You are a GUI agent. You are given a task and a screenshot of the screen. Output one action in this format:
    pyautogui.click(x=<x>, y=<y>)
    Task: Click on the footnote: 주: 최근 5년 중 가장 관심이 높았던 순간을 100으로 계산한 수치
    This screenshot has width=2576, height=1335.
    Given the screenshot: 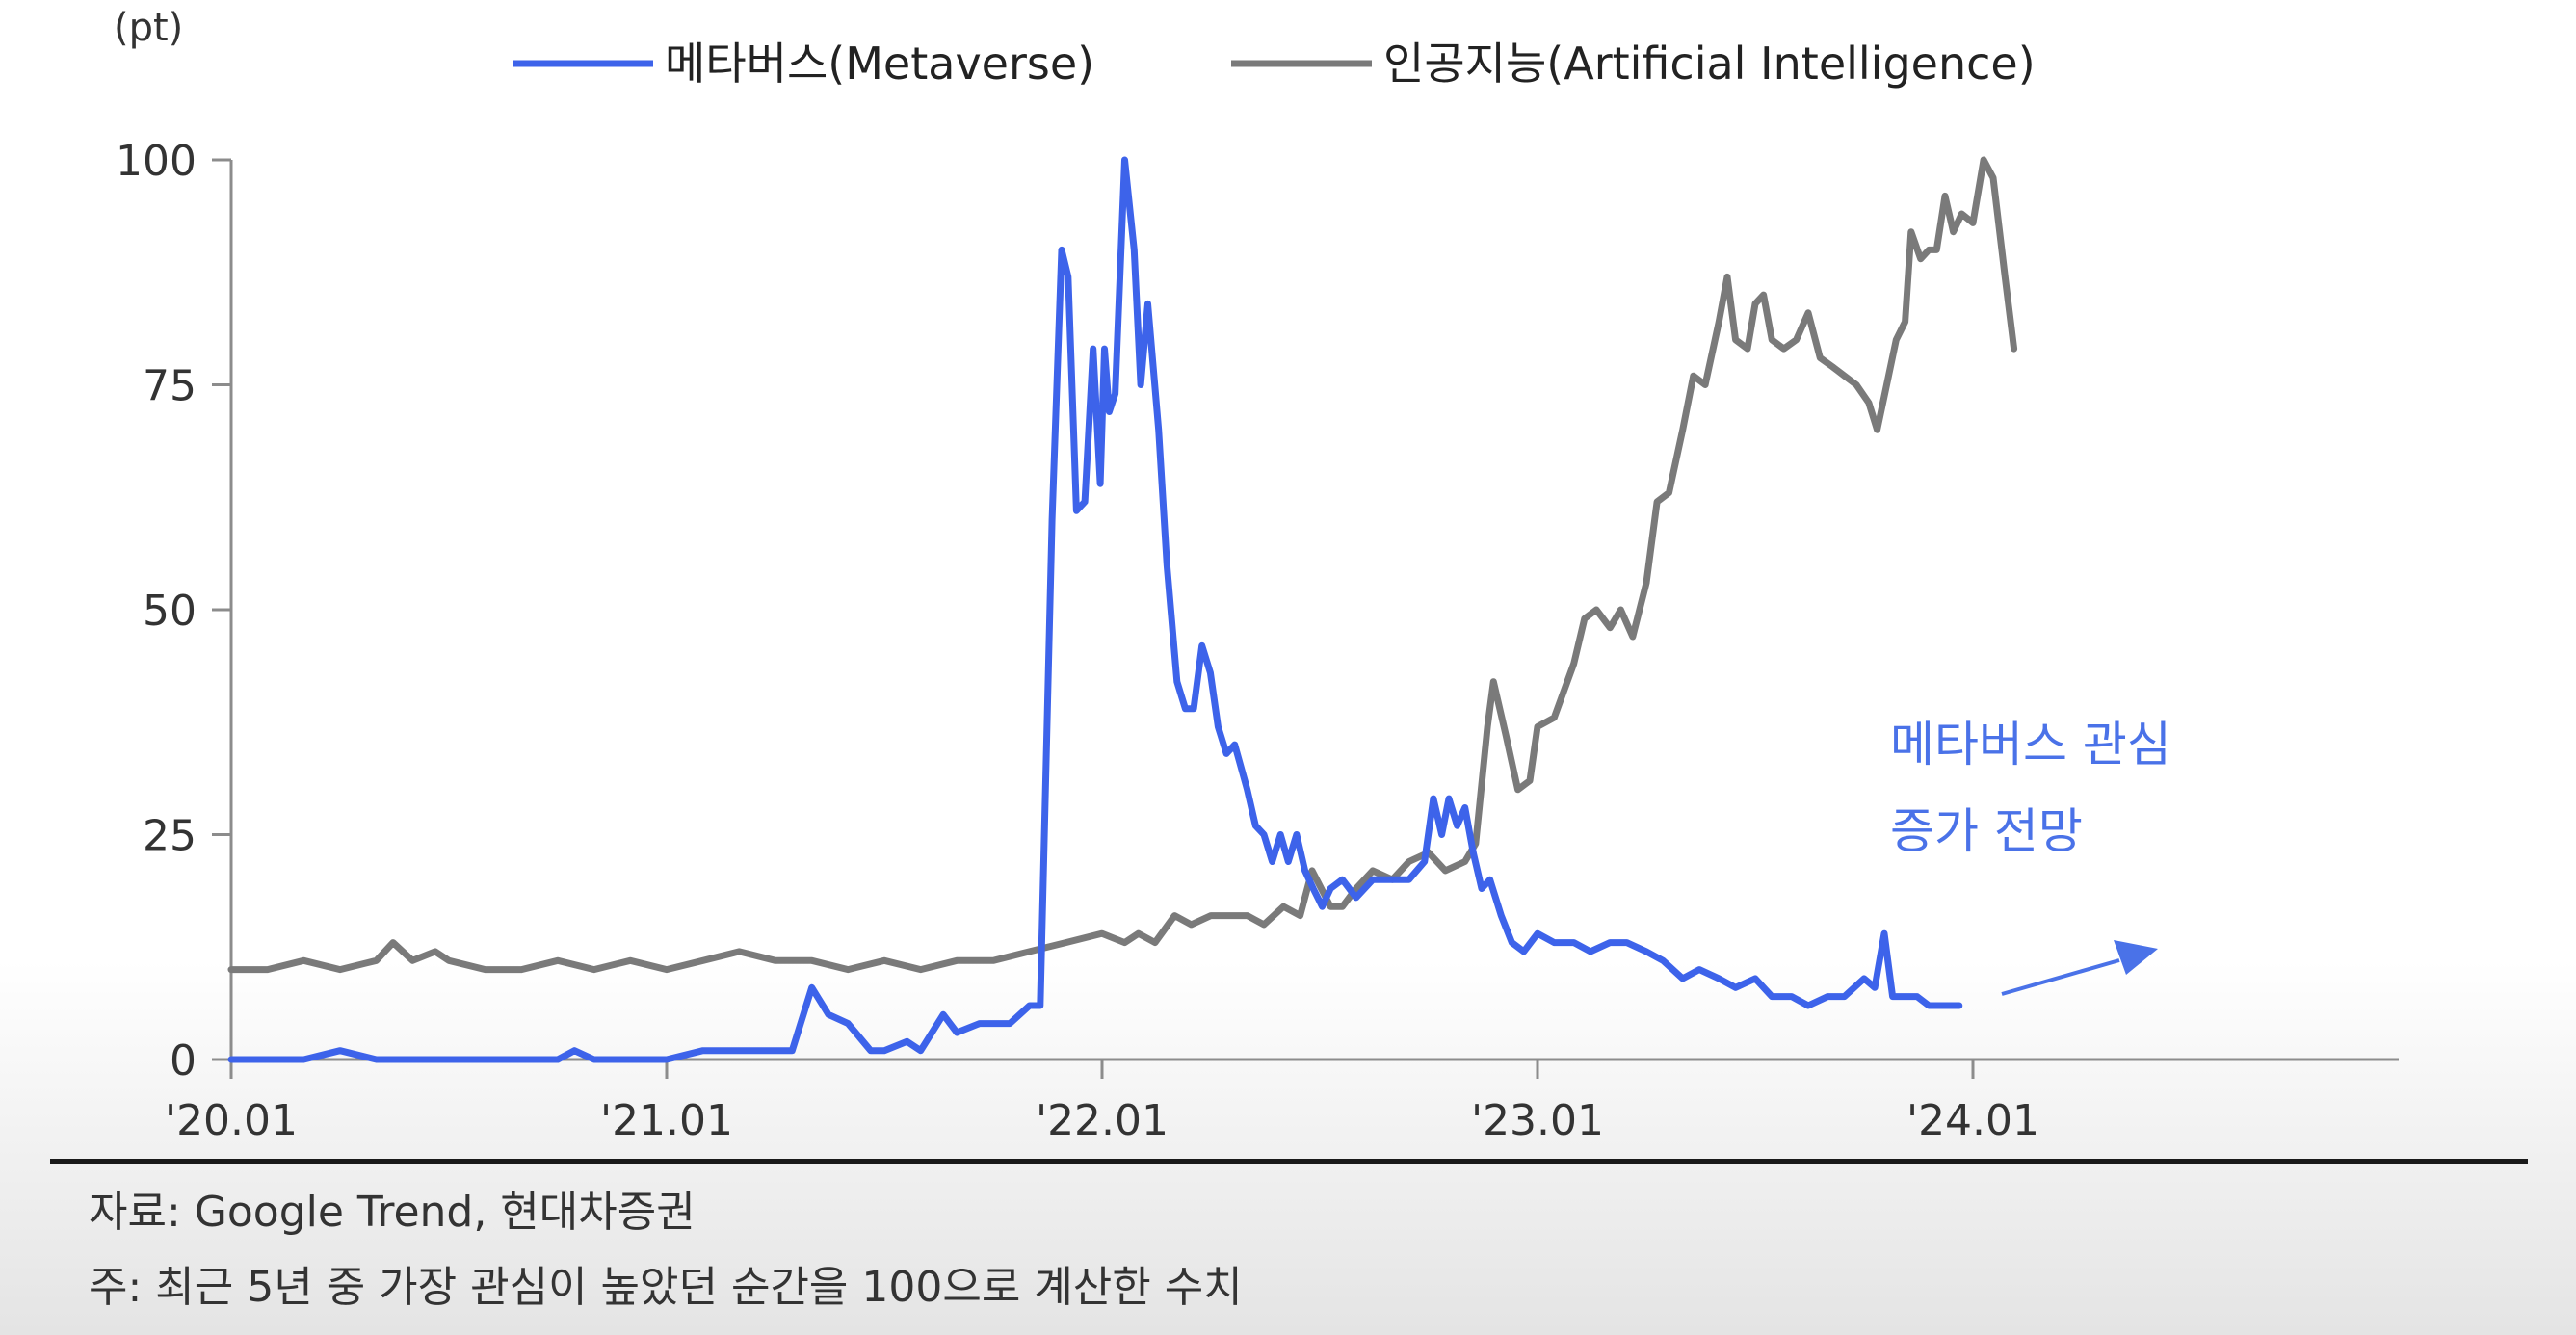 What is the action you would take?
    pyautogui.click(x=666, y=1287)
    